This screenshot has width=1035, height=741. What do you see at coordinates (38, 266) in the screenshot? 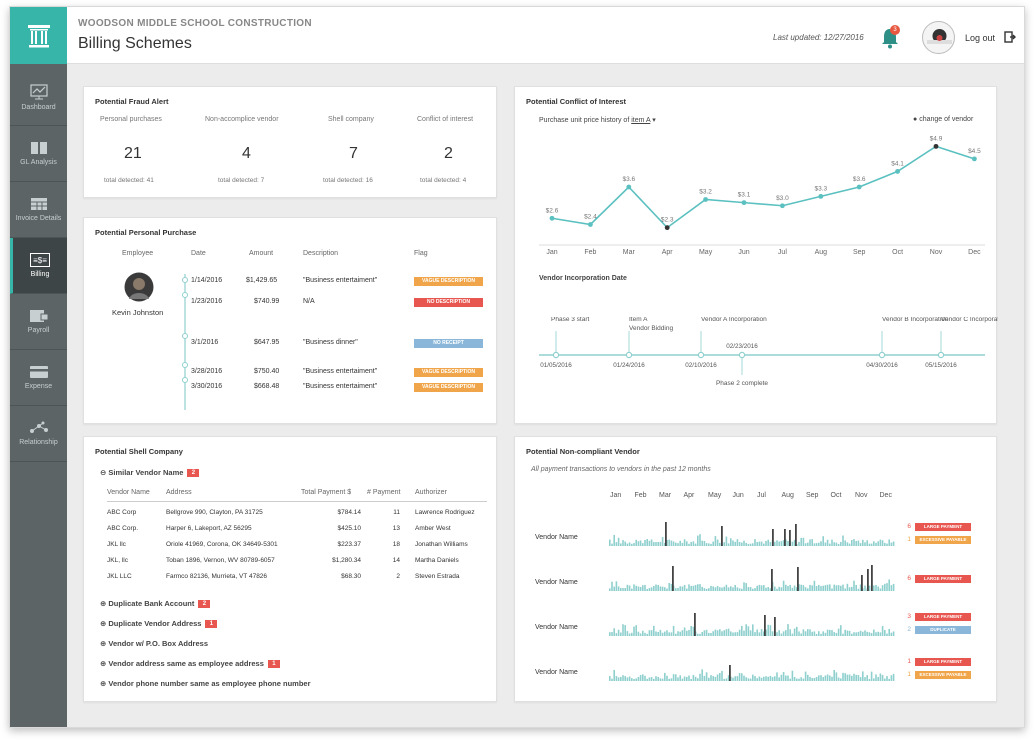
I see `sidebar-item-billing: ≡$≡ Billing` at bounding box center [38, 266].